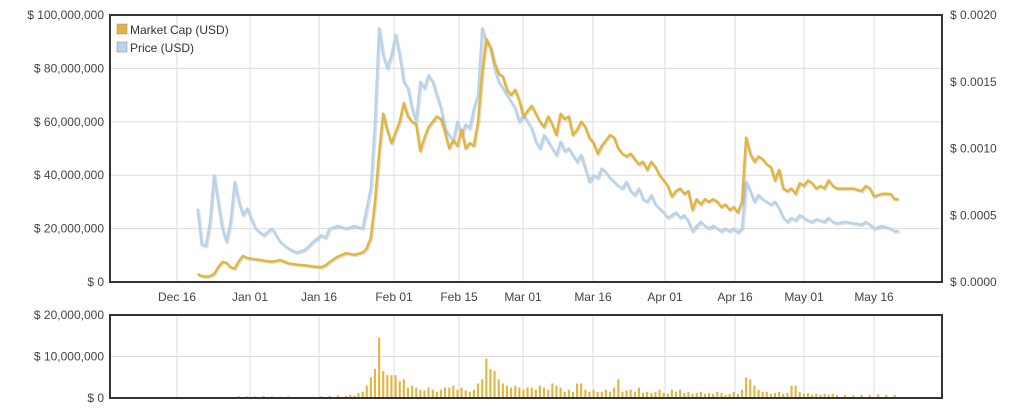  I want to click on x-tick-label: Mar 16, so click(593, 297).